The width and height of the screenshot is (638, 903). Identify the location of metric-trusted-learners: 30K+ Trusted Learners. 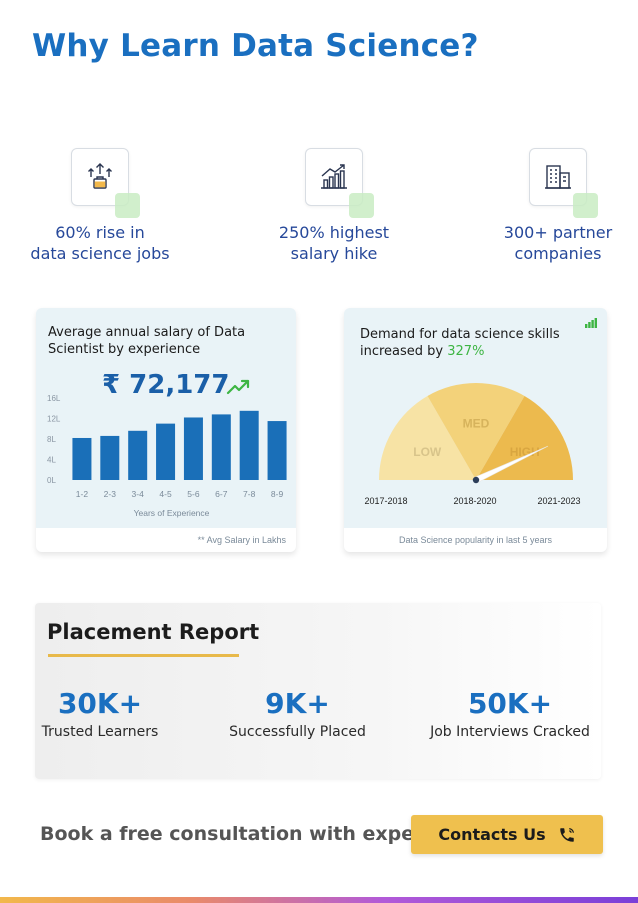
(100, 713).